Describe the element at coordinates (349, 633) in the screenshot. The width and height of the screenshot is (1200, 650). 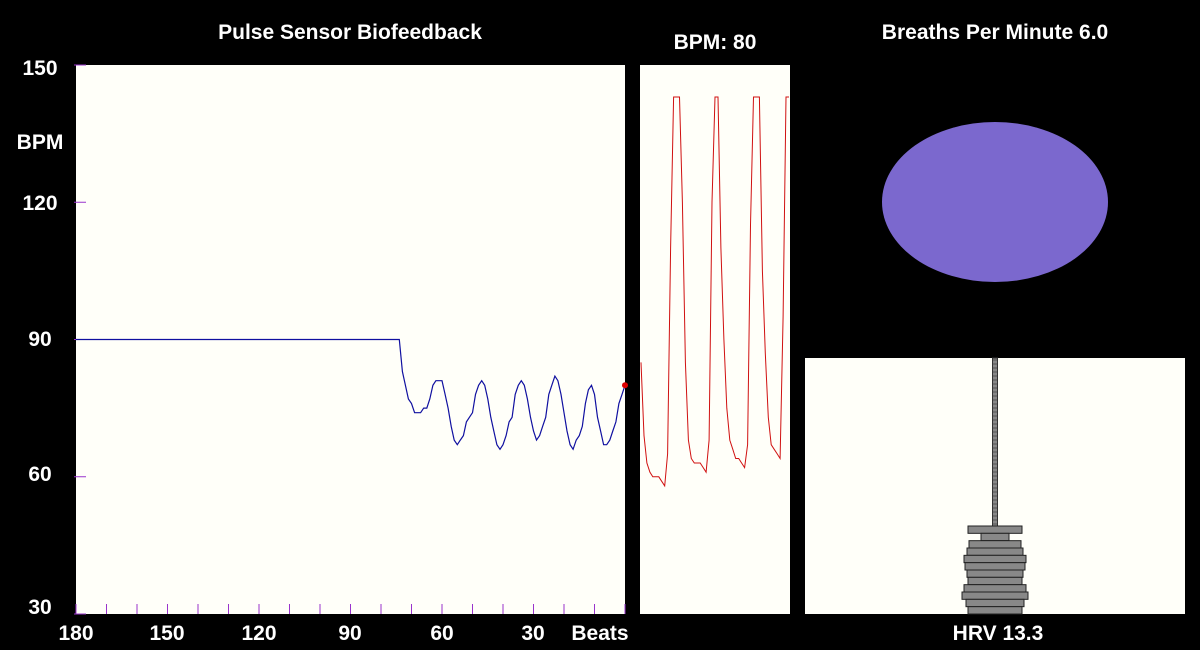
I see `x-tick-90: 90` at that location.